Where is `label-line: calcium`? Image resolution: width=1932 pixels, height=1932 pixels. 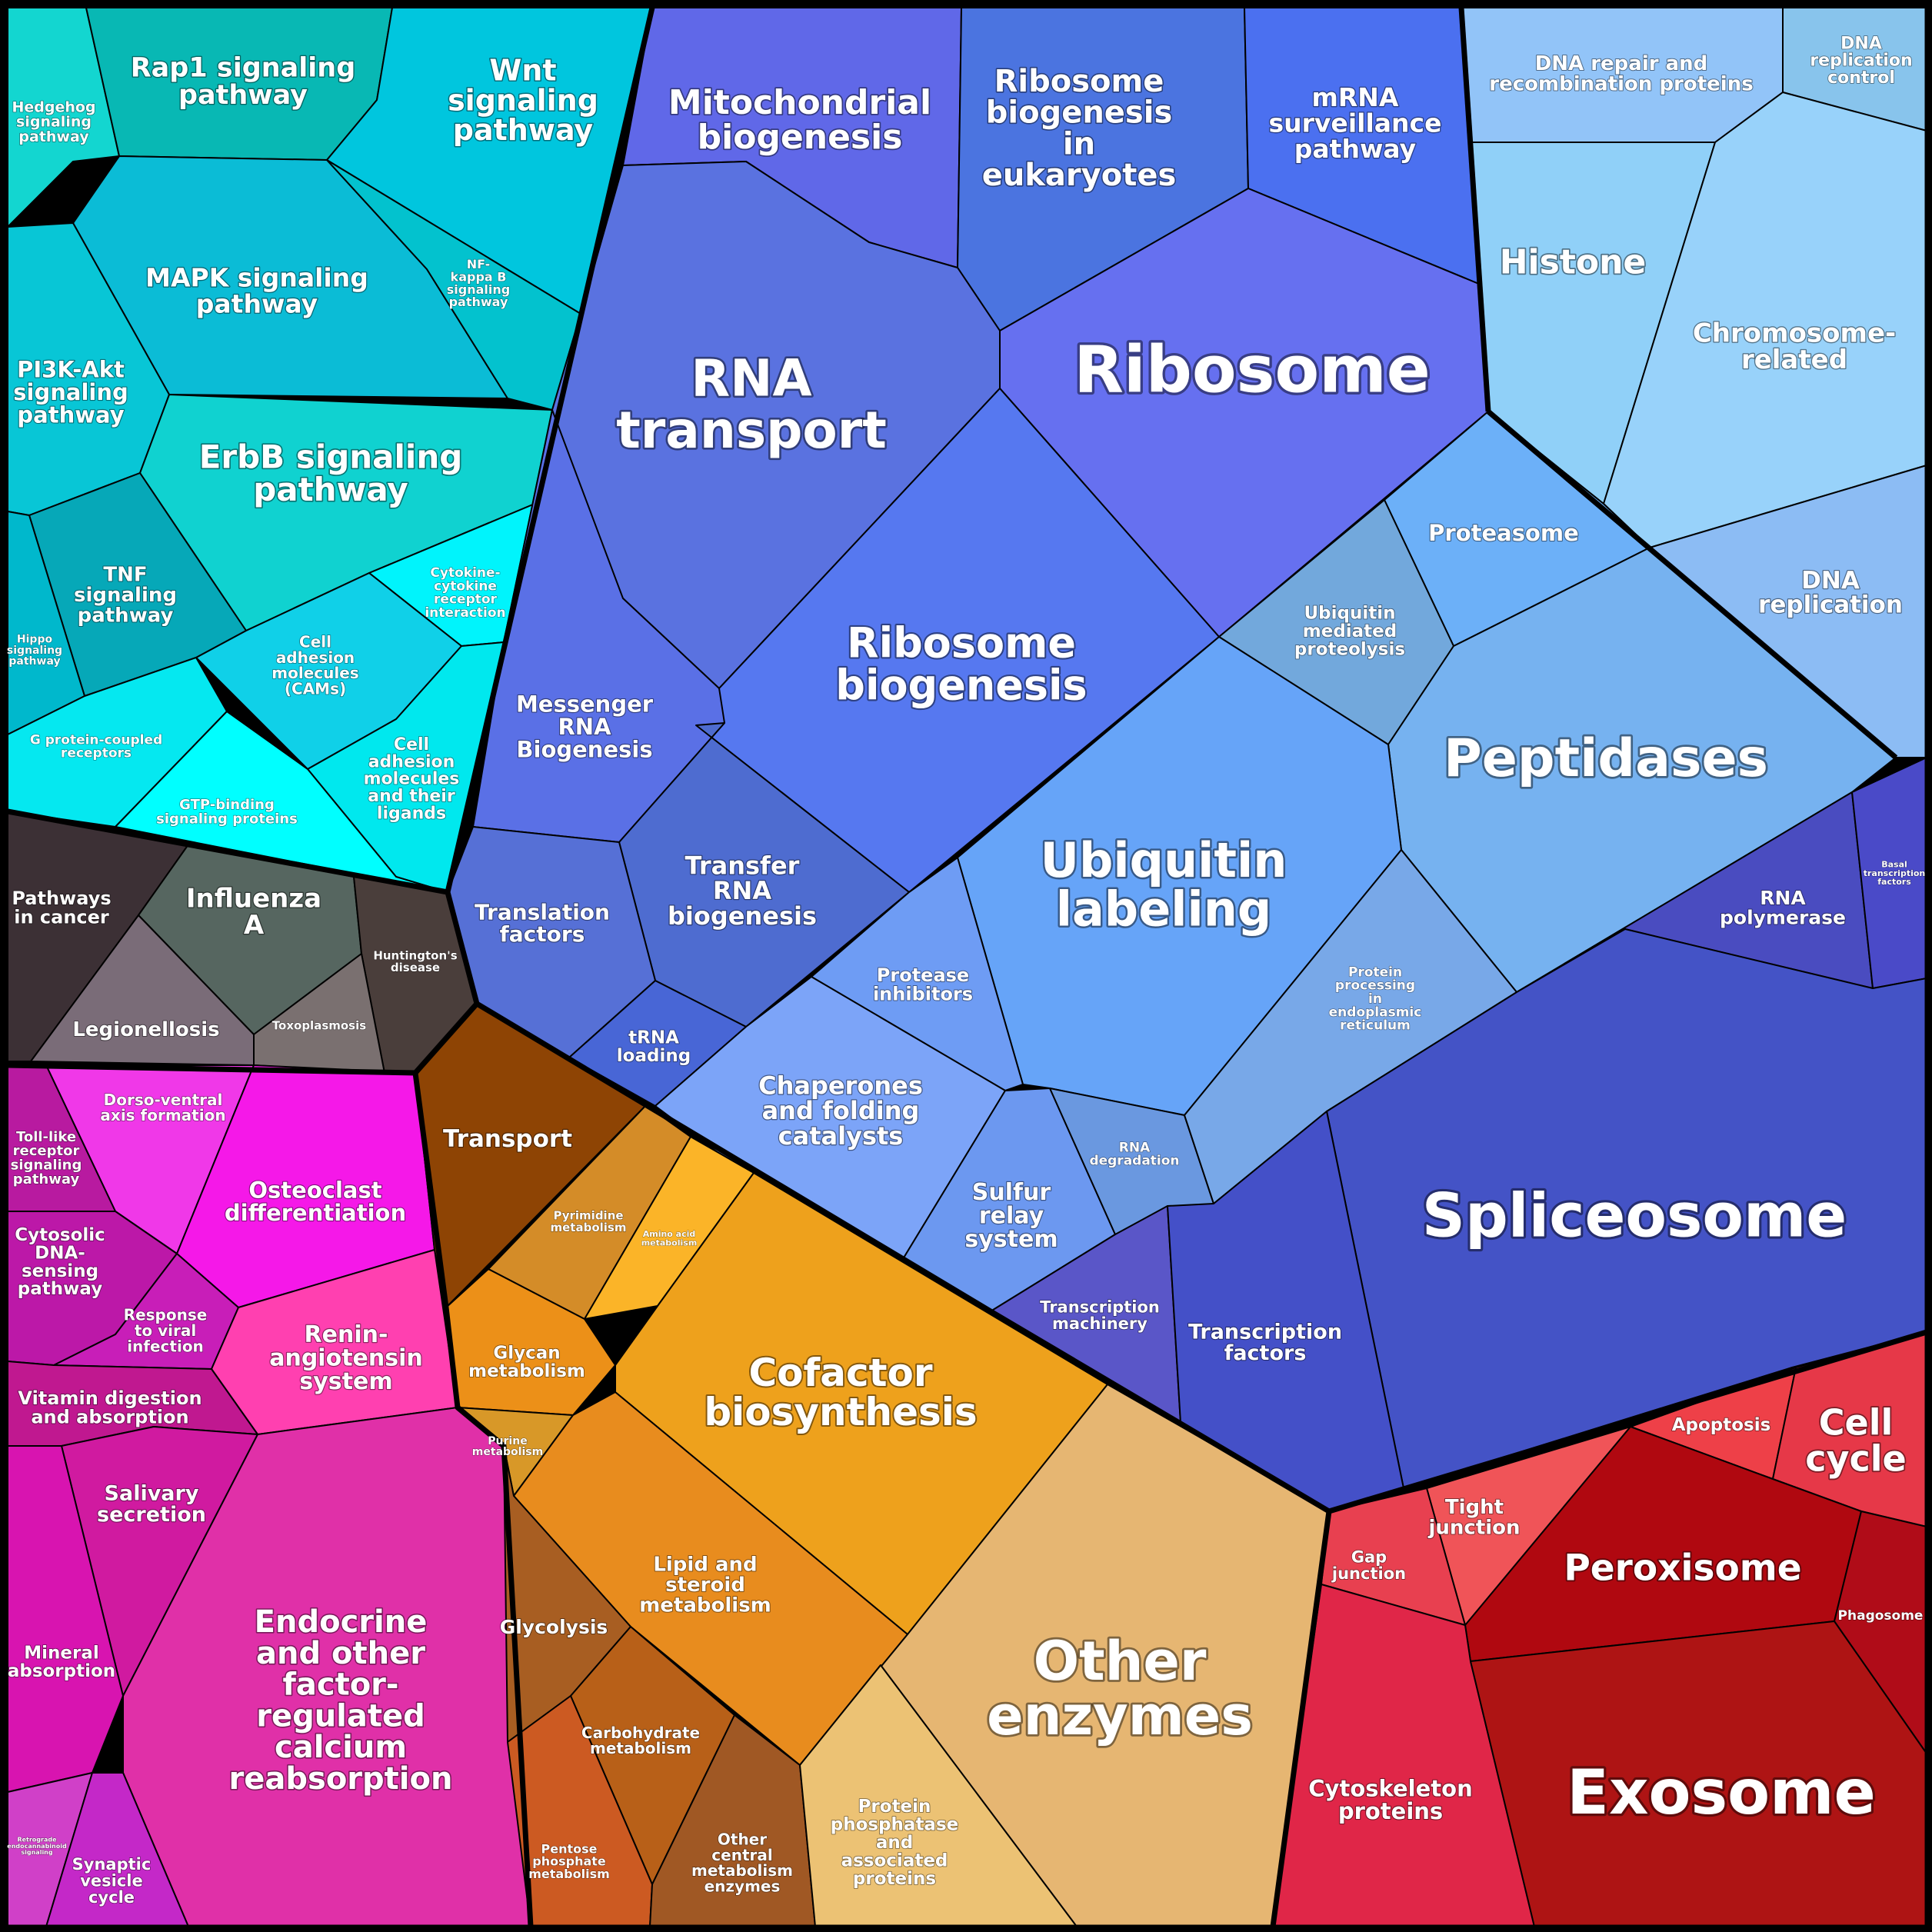 label-line: calcium is located at coordinates (341, 1747).